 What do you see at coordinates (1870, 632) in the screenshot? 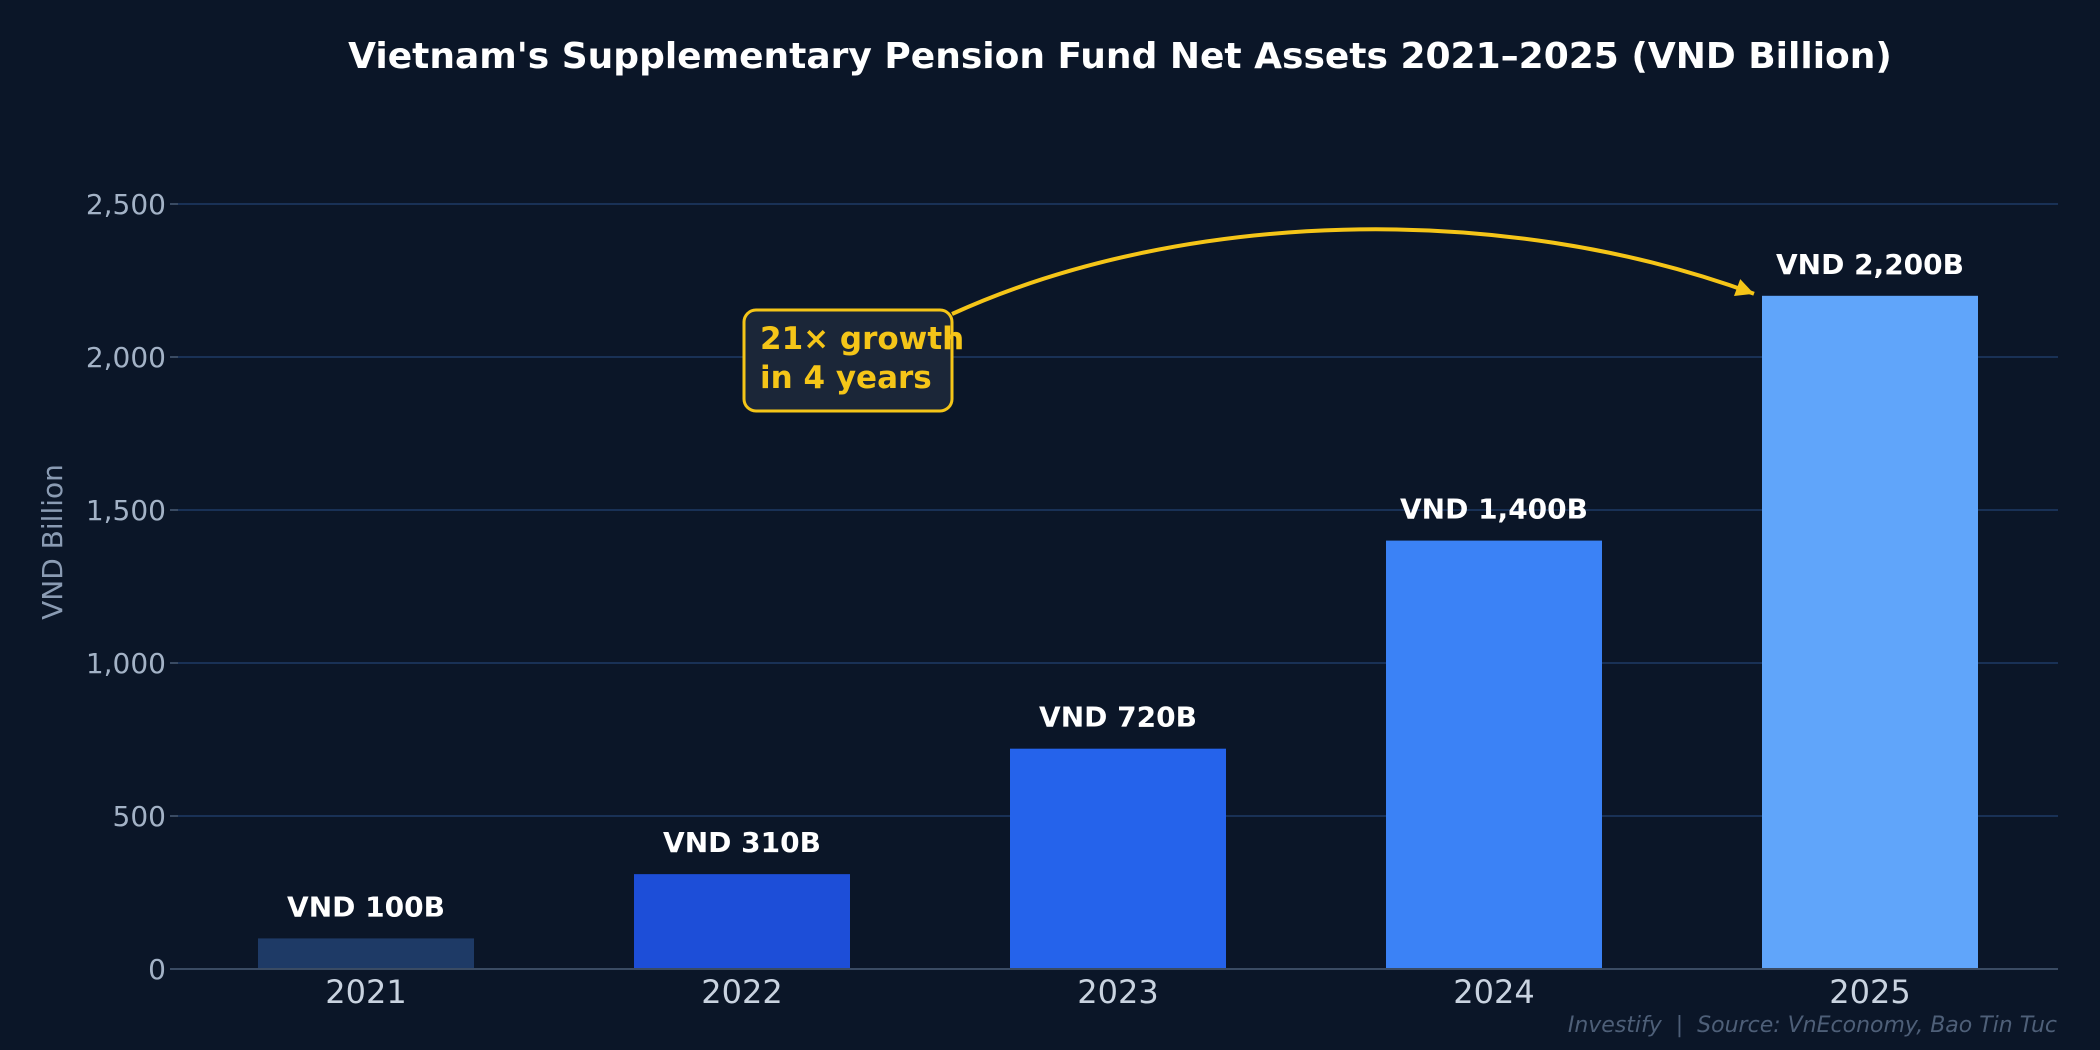
I see `bar-2025` at bounding box center [1870, 632].